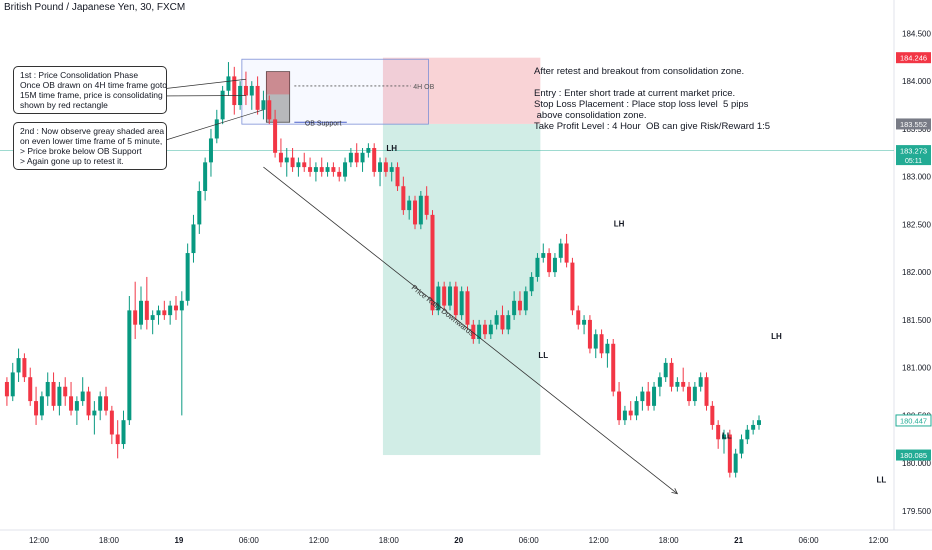 This screenshot has width=932, height=550. What do you see at coordinates (669, 540) in the screenshot?
I see `x-tick-label: 18:00` at bounding box center [669, 540].